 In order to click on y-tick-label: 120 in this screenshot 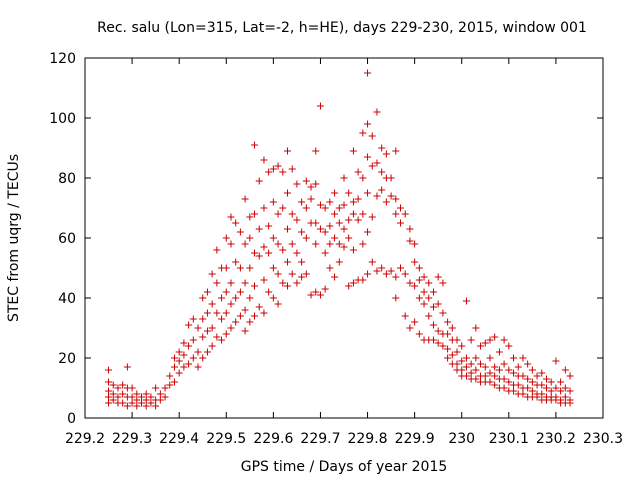, I will do `click(62, 59)`.